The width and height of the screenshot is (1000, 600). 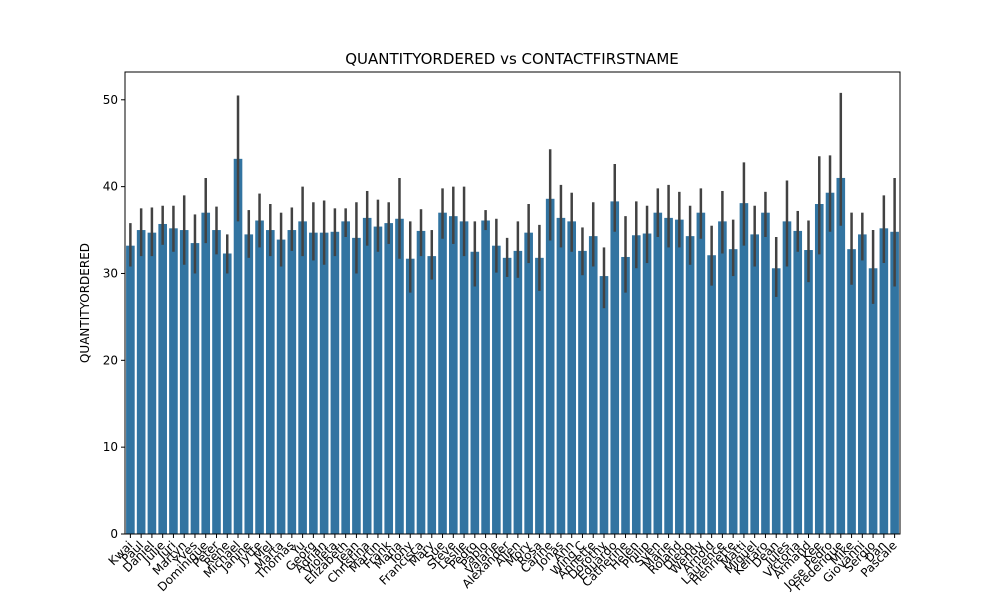 What do you see at coordinates (110, 273) in the screenshot?
I see `y-tick-label: 30` at bounding box center [110, 273].